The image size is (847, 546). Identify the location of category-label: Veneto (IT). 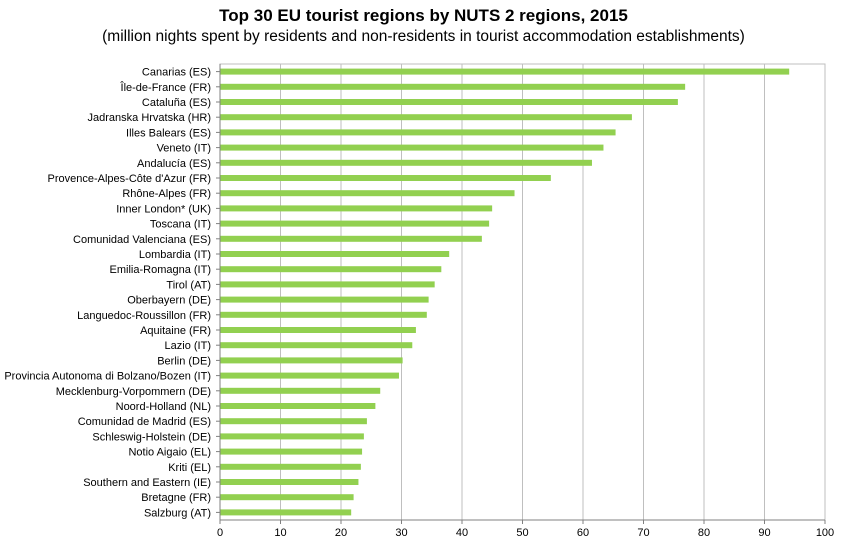
(184, 149).